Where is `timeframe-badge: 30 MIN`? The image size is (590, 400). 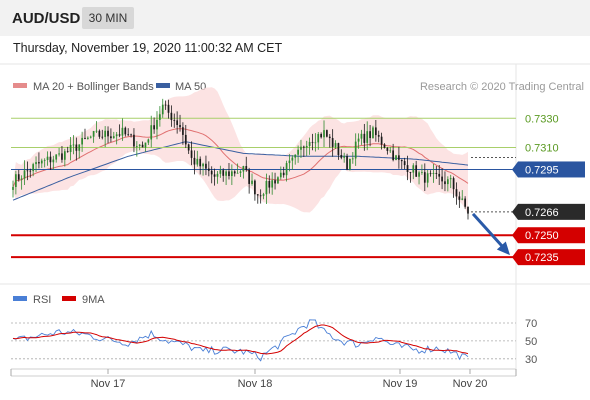
timeframe-badge: 30 MIN is located at coordinates (108, 18).